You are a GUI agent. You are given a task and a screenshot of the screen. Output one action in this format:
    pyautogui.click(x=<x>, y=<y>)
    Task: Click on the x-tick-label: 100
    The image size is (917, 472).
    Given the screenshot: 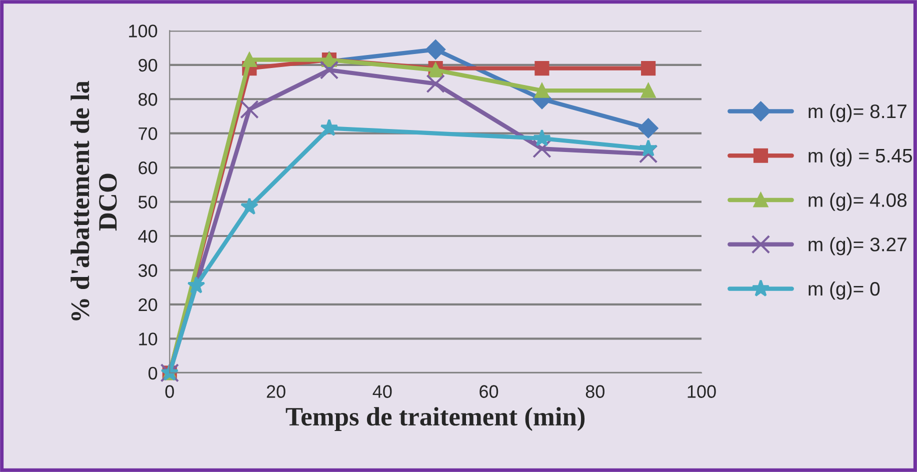 What is the action you would take?
    pyautogui.click(x=702, y=391)
    